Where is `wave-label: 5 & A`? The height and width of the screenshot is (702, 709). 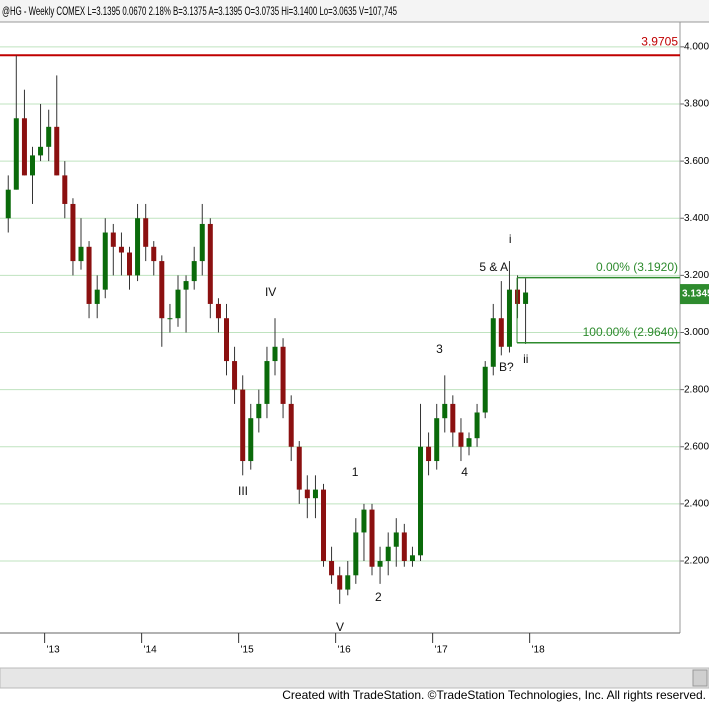 wave-label: 5 & A is located at coordinates (493, 267).